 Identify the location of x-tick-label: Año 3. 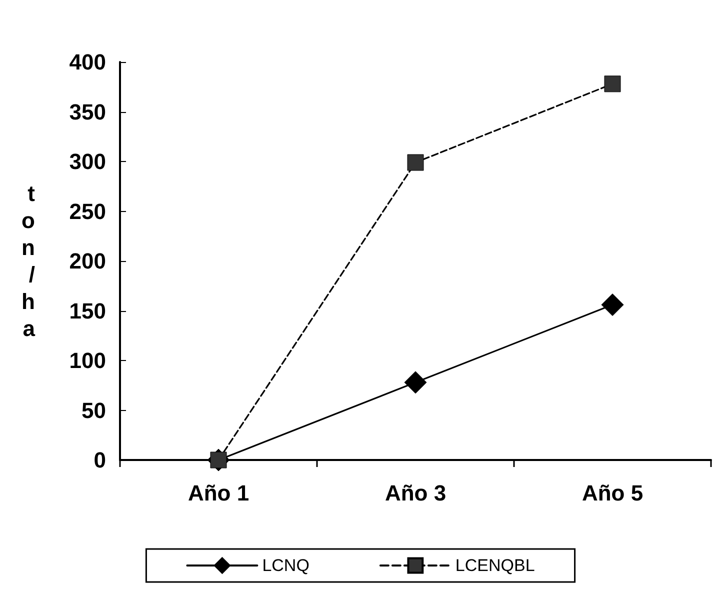
(415, 493).